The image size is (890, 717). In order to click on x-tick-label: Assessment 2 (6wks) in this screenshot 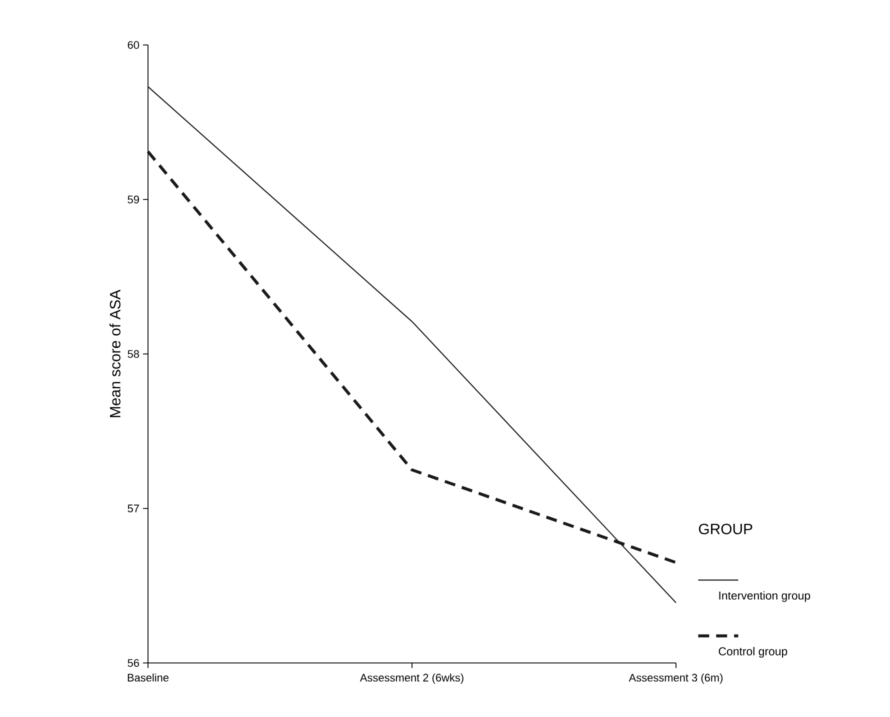, I will do `click(412, 679)`.